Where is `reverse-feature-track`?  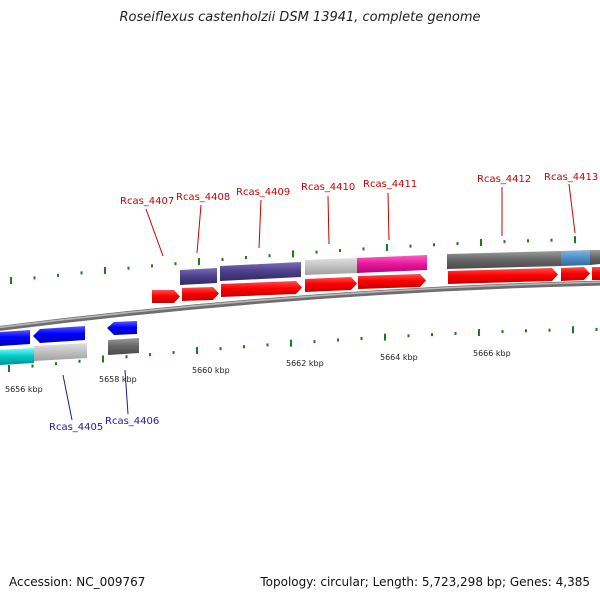 reverse-feature-track is located at coordinates (69, 351).